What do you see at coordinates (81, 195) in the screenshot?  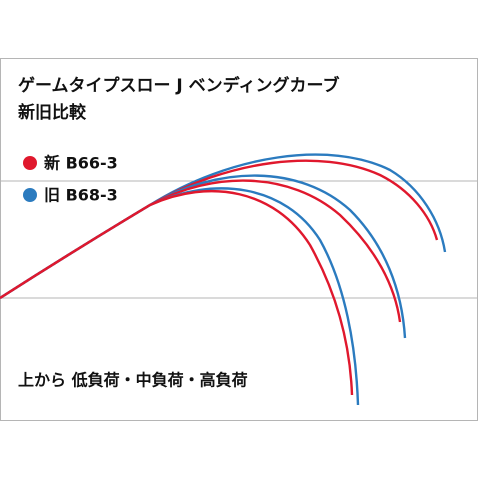 I see `legend-label: 旧 B68-3` at bounding box center [81, 195].